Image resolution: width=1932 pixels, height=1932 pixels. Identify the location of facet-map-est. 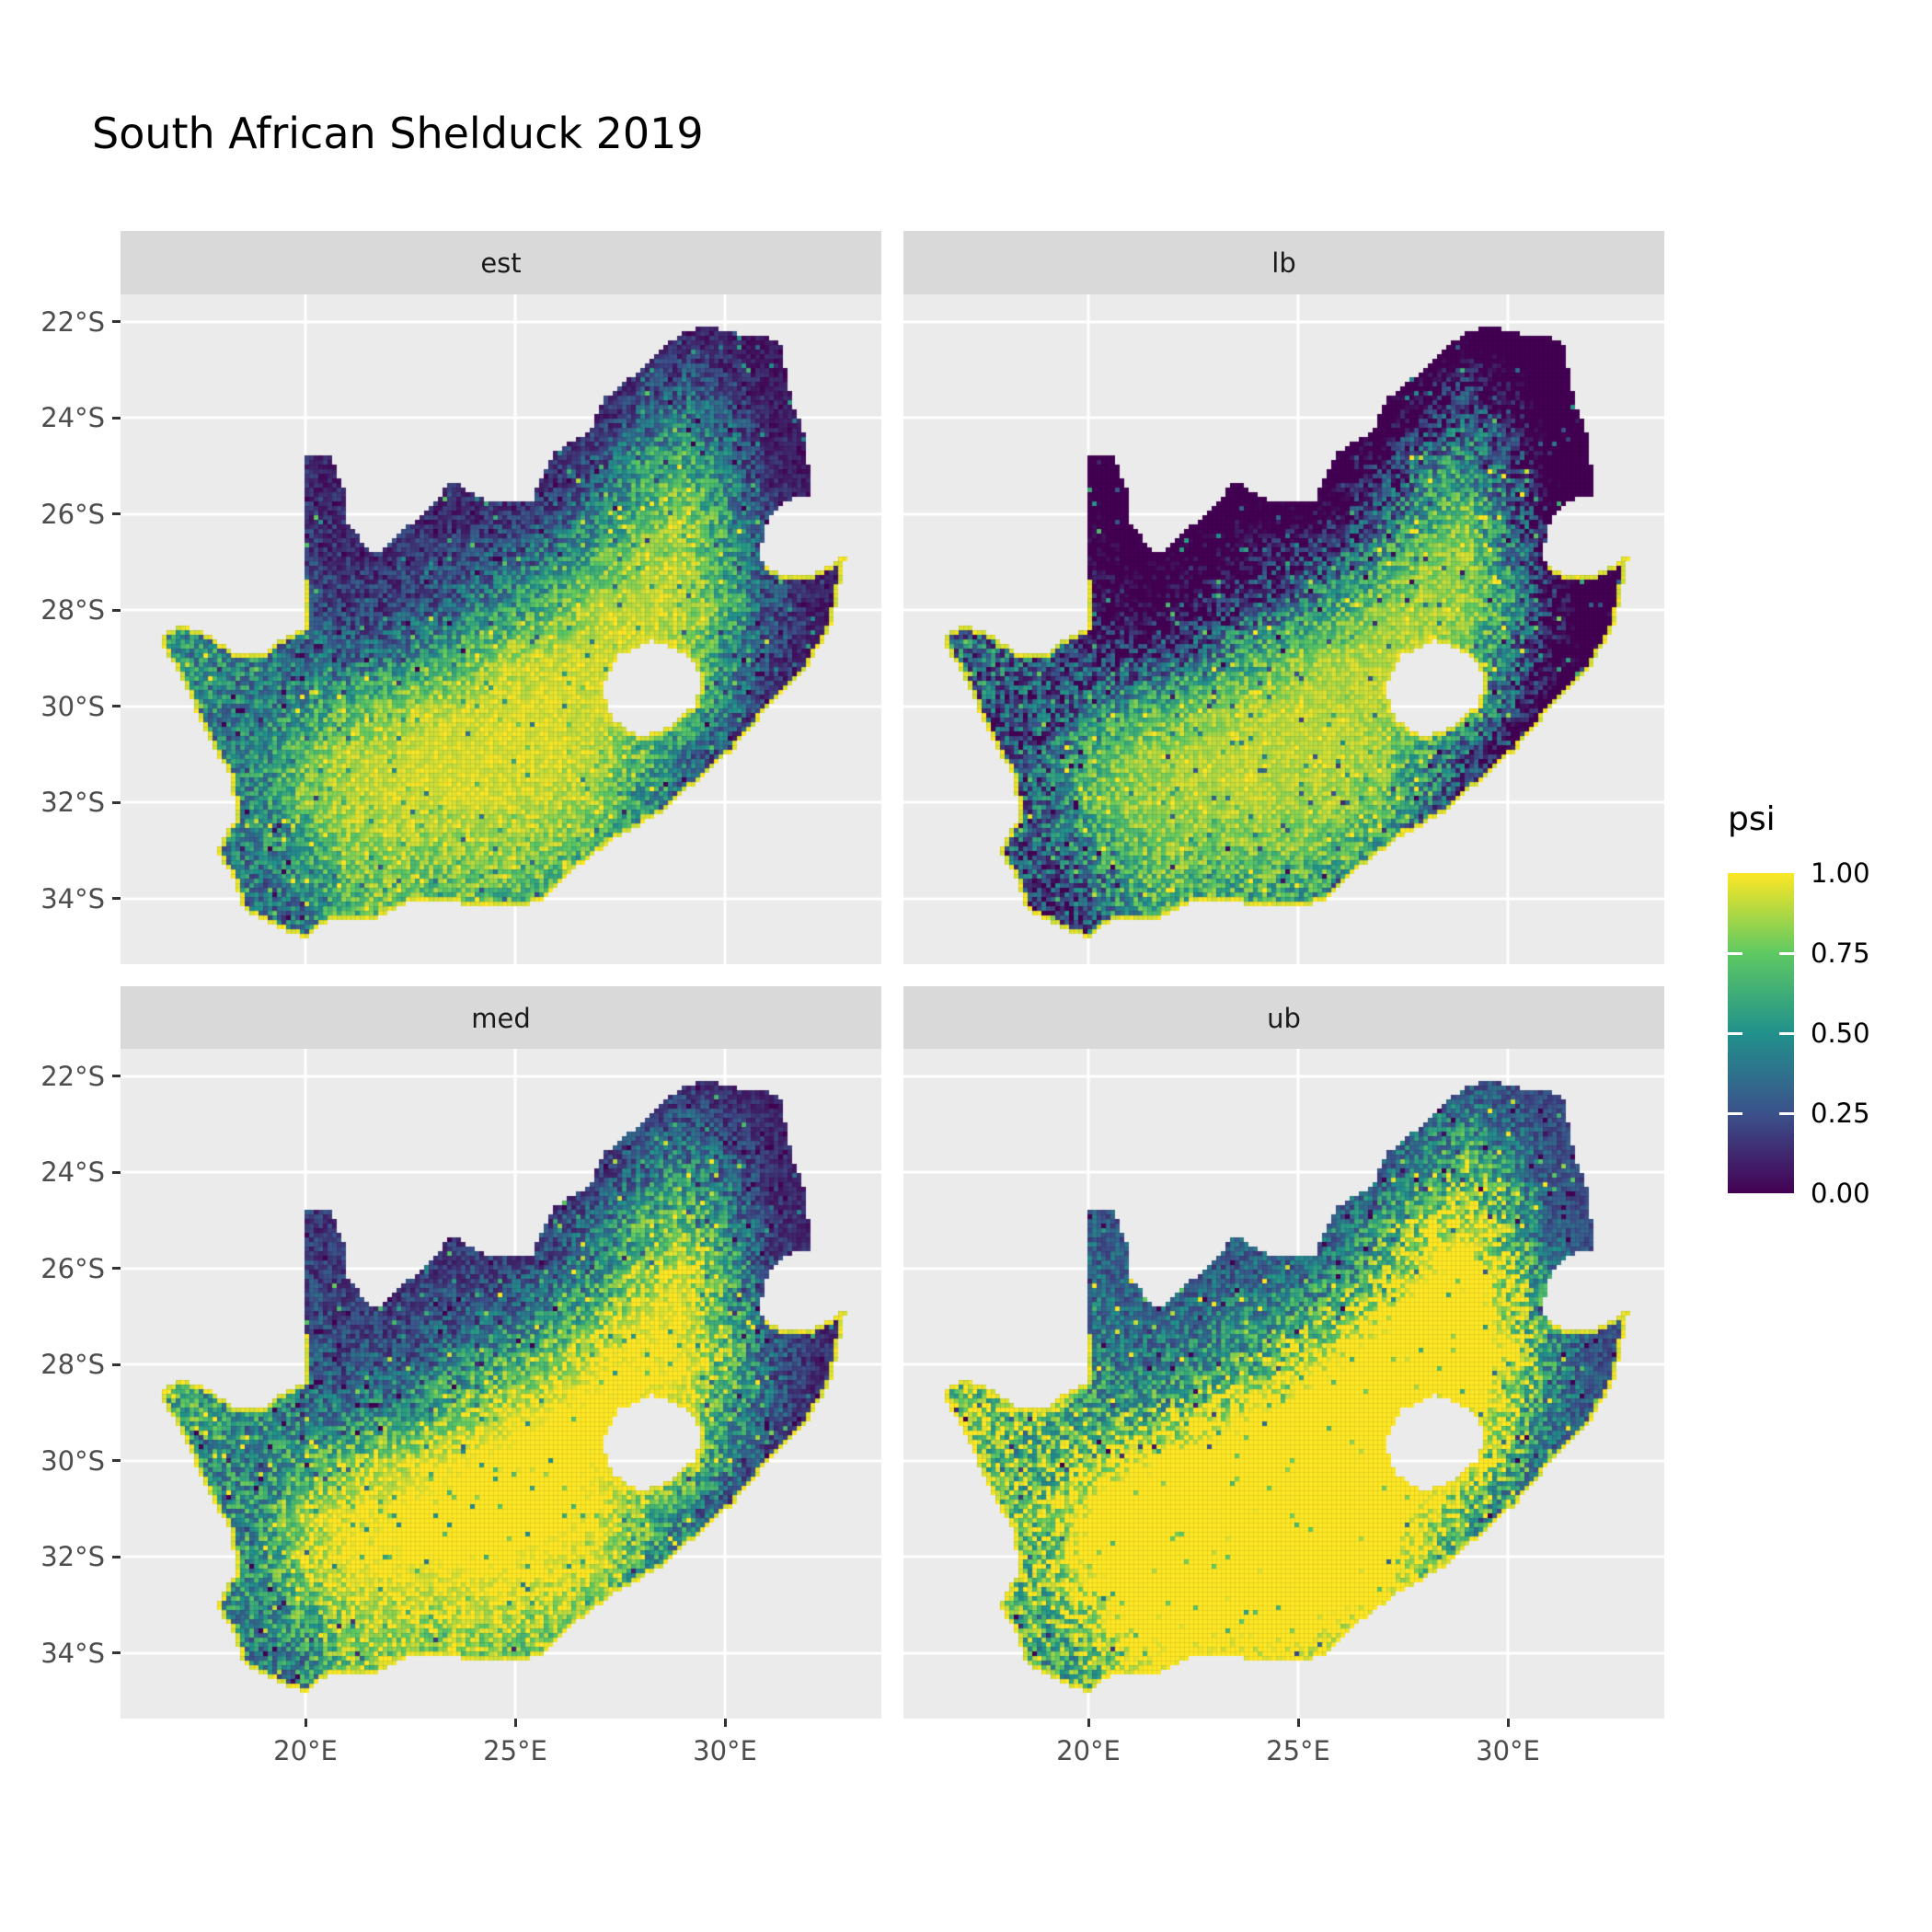
(501, 629).